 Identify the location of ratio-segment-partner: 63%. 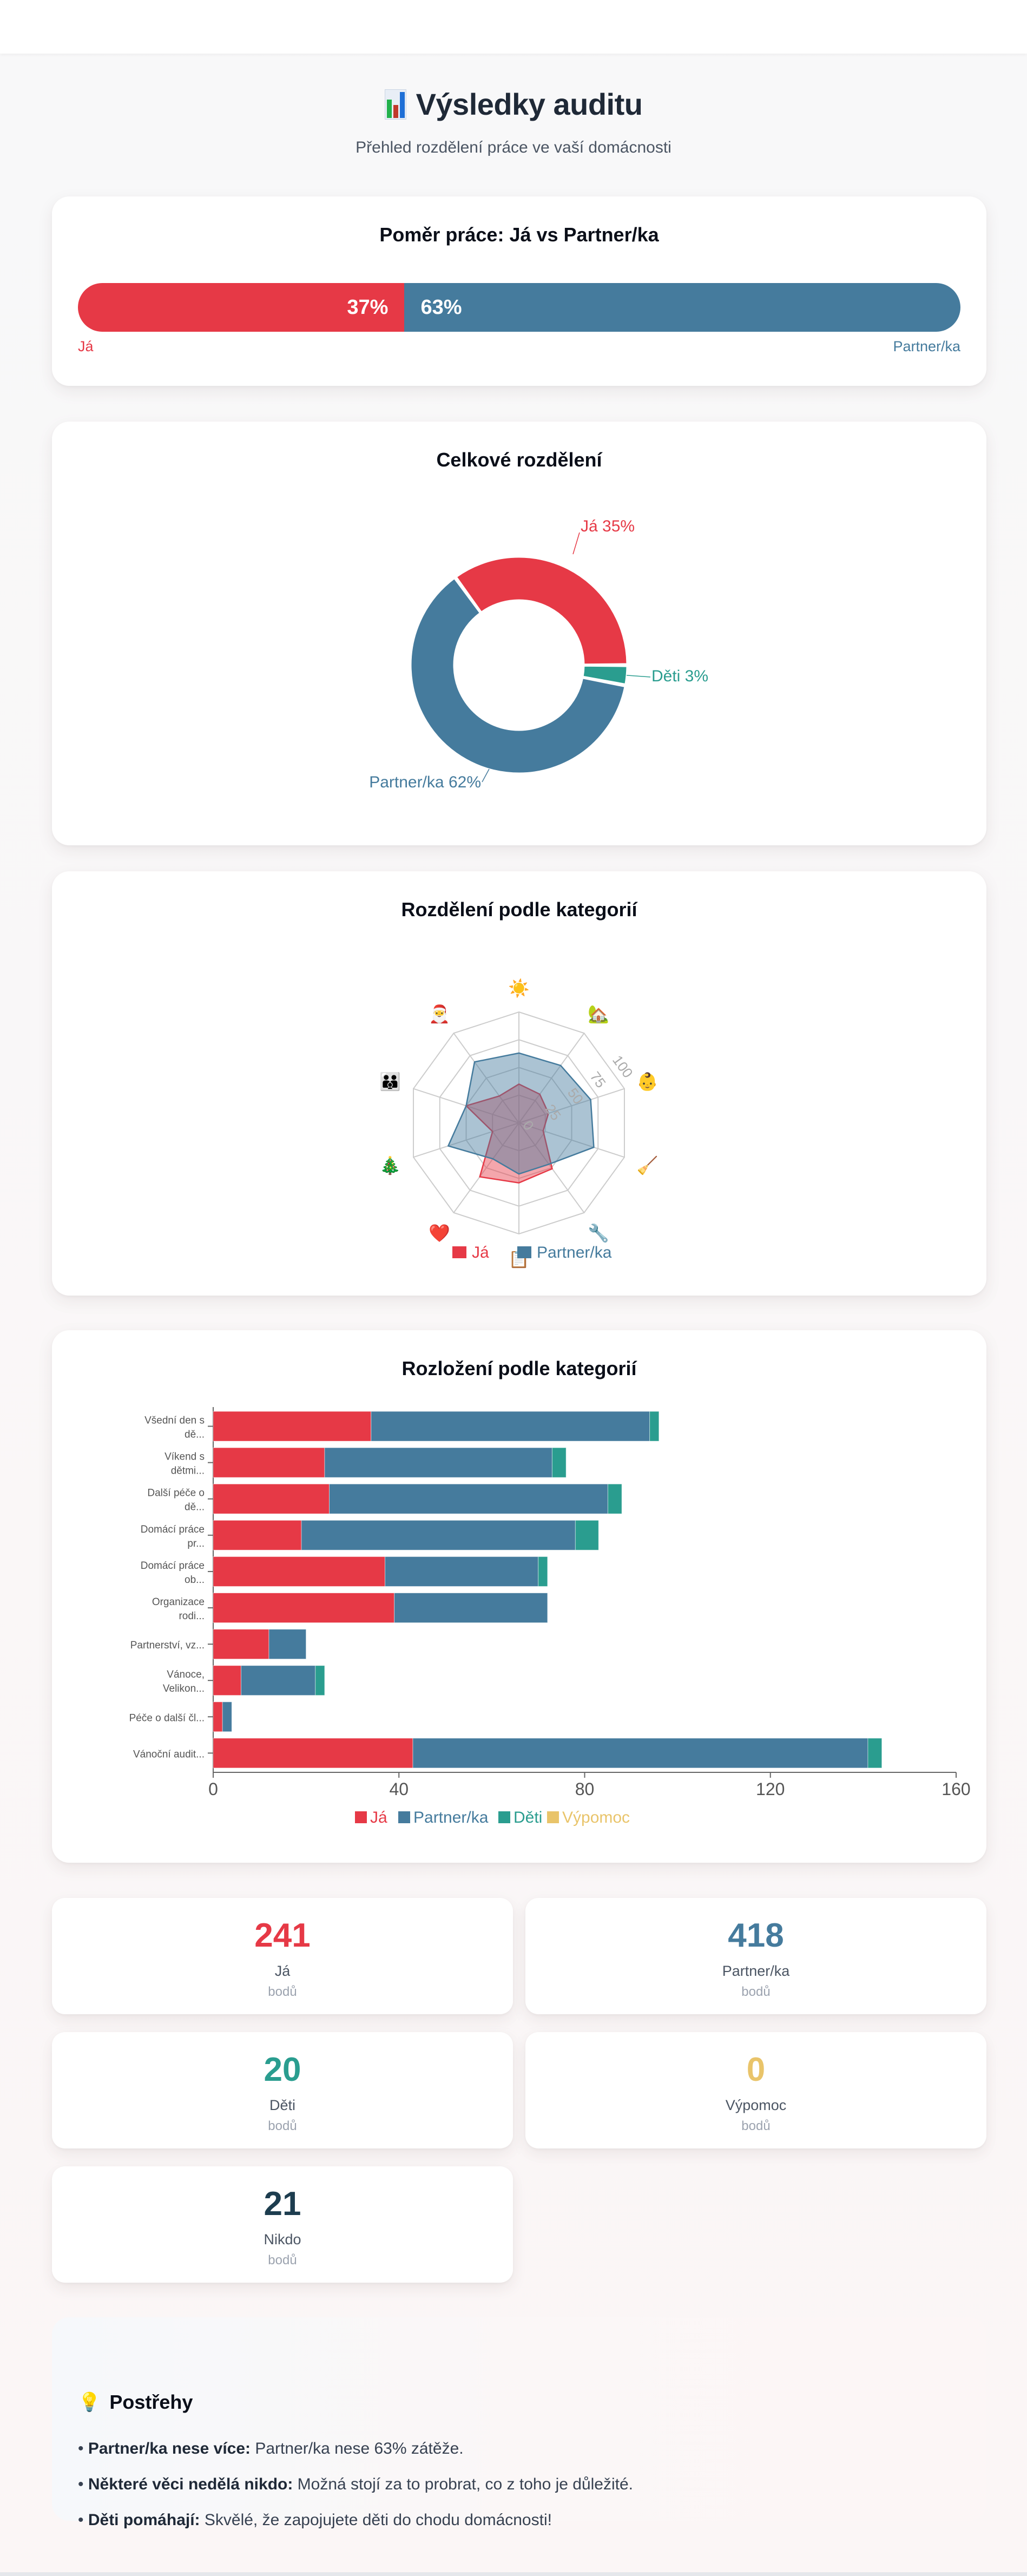
(682, 307).